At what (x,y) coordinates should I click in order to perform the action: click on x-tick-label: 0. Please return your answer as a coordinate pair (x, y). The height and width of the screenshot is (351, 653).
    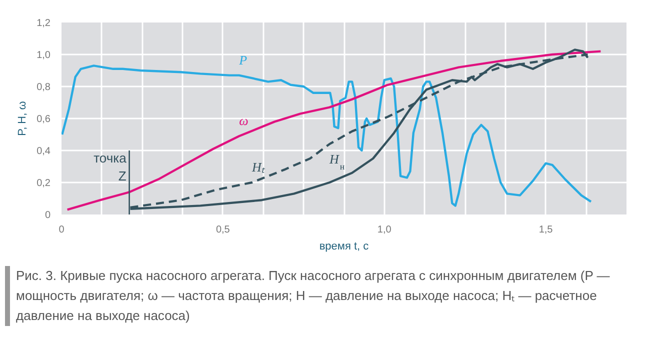
    Looking at the image, I should click on (61, 230).